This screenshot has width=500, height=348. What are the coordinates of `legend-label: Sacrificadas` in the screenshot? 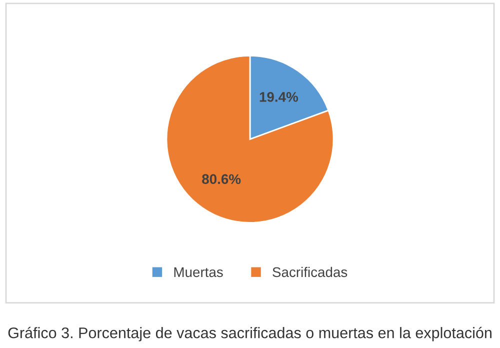 It's located at (310, 272).